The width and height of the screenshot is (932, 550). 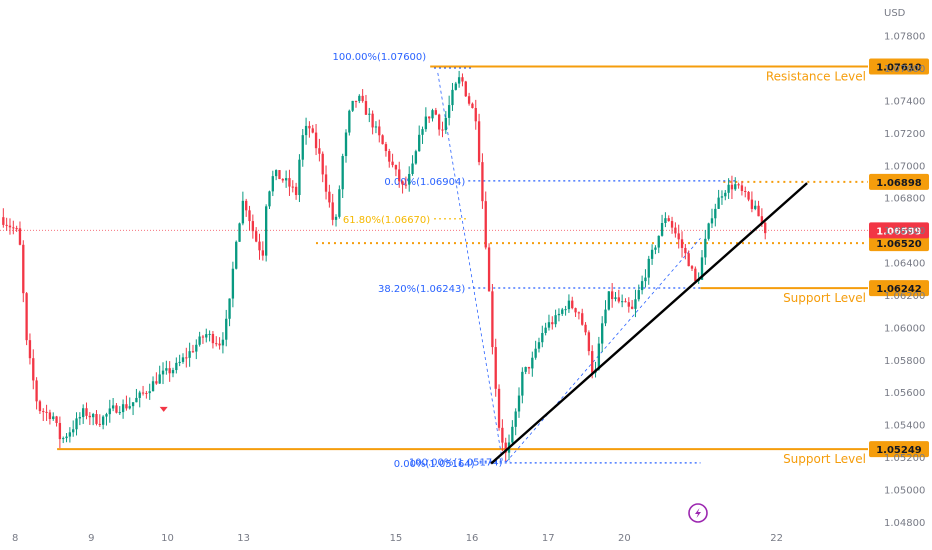 What do you see at coordinates (434, 464) in the screenshot?
I see `fib-0-bottom-label: 0.00%(1.05164)` at bounding box center [434, 464].